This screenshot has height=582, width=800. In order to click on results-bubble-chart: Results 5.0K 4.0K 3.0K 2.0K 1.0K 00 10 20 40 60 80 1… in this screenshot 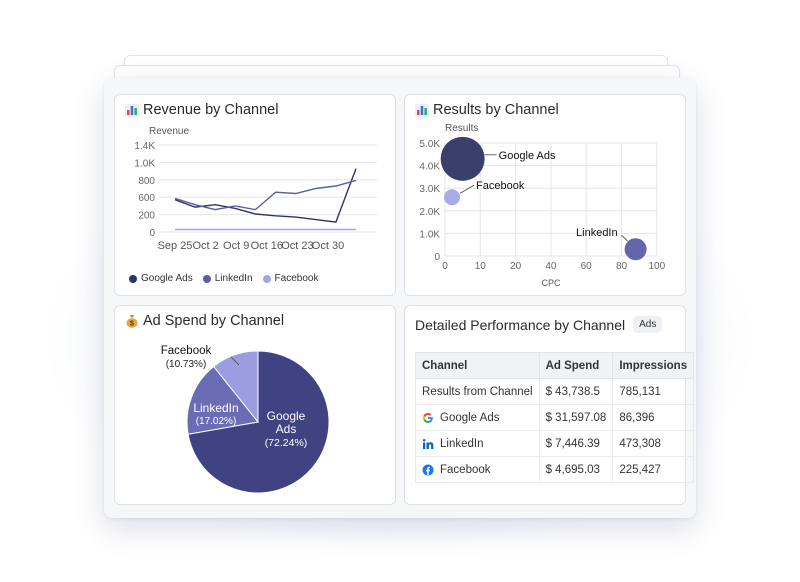, I will do `click(542, 205)`.